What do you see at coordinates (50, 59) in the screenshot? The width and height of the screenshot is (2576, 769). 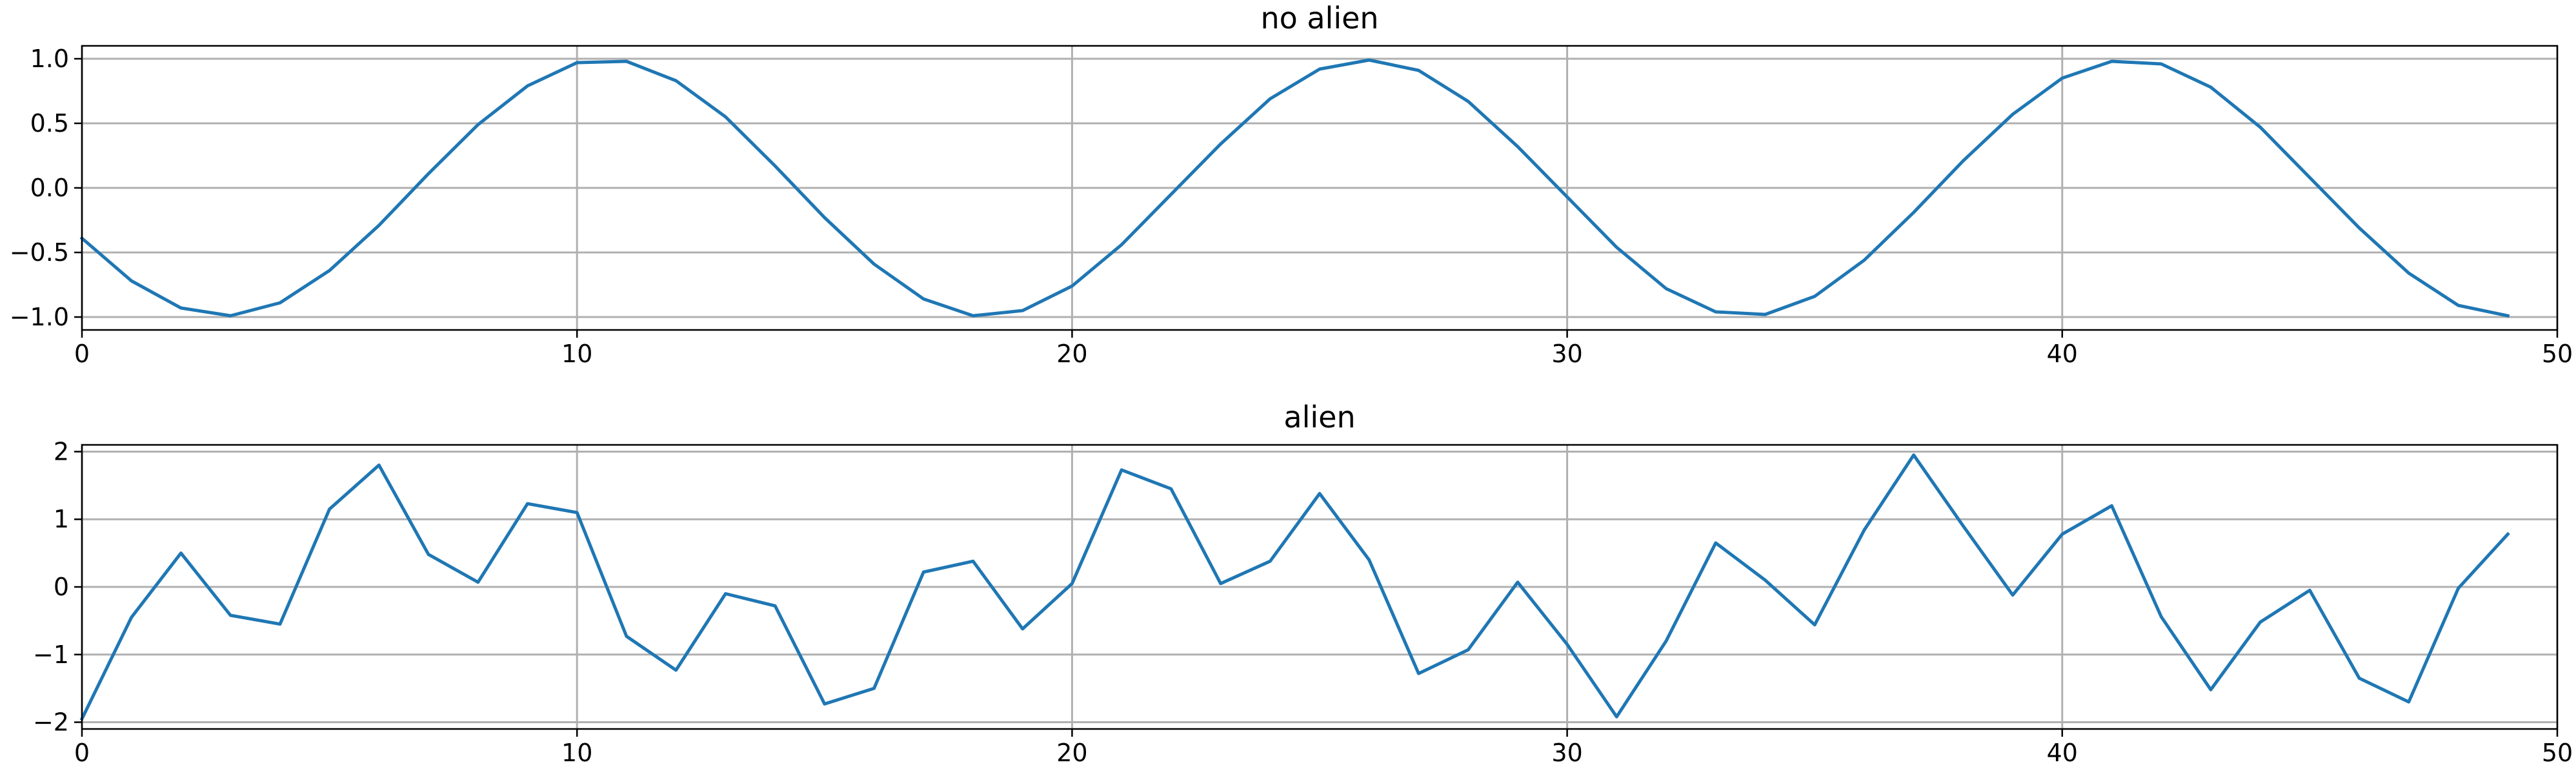 I see `y-tick-label: 1.0` at bounding box center [50, 59].